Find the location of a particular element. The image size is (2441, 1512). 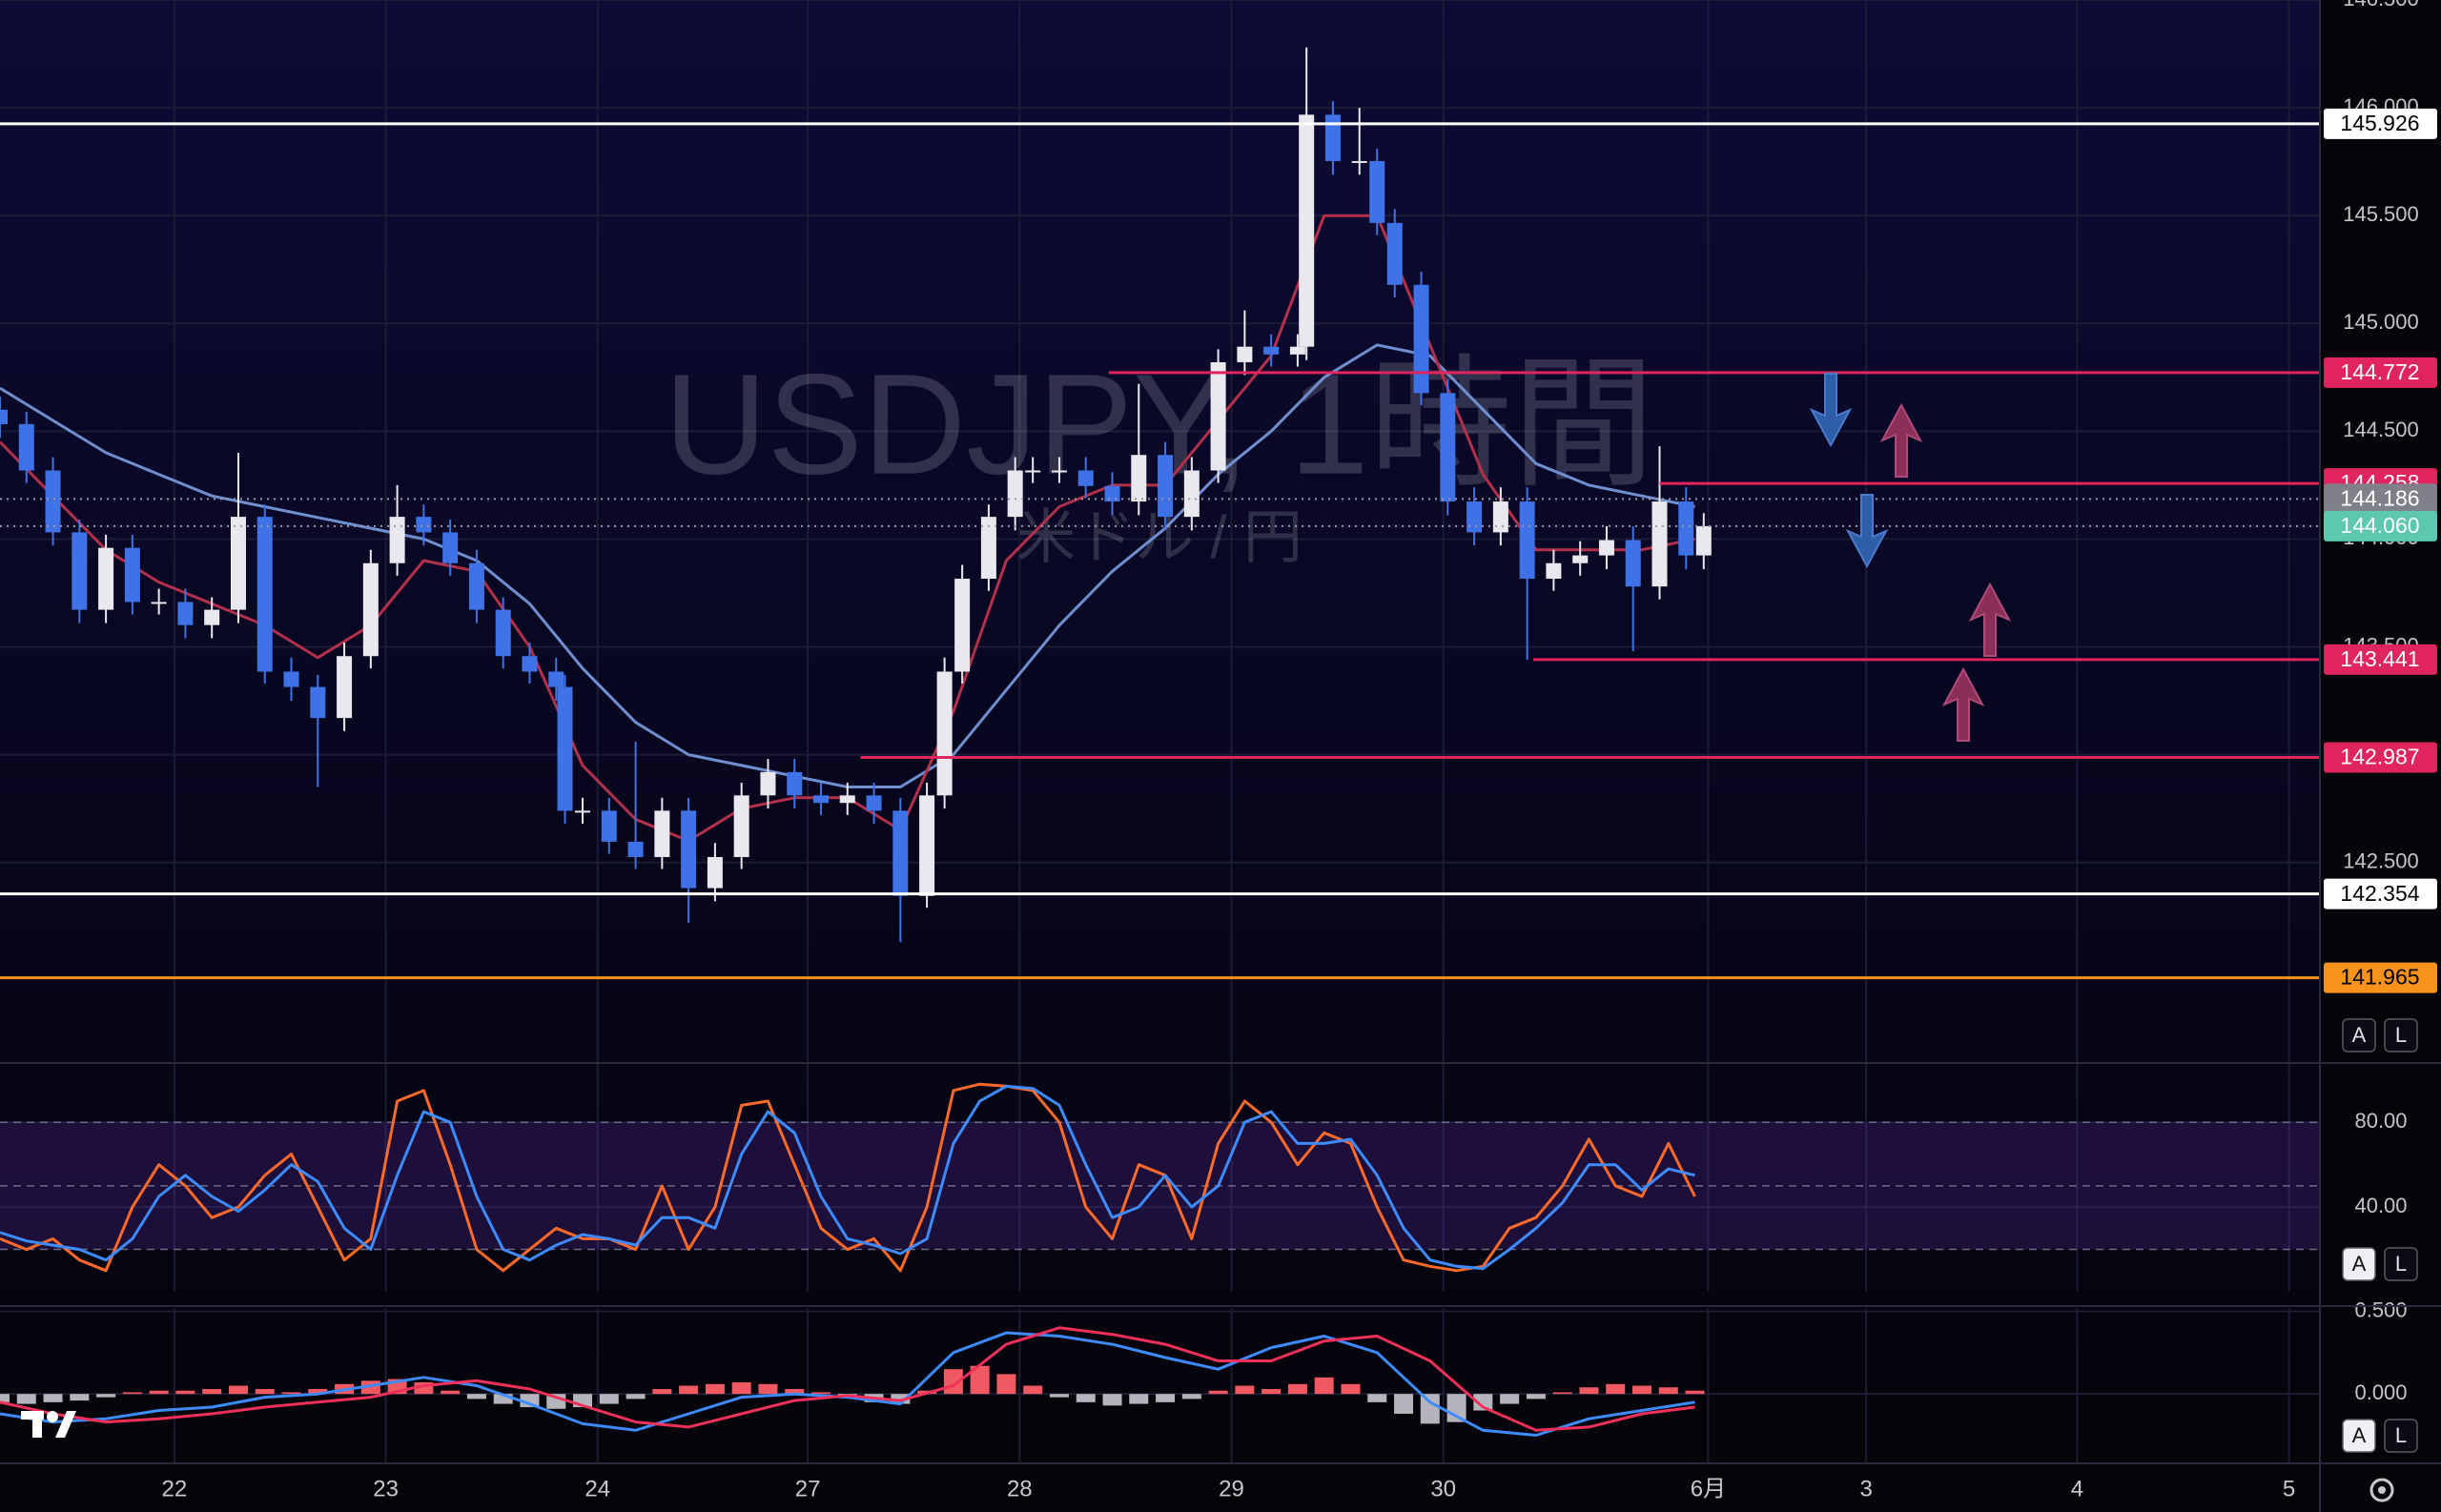

price-label: 143.441 is located at coordinates (2379, 658).